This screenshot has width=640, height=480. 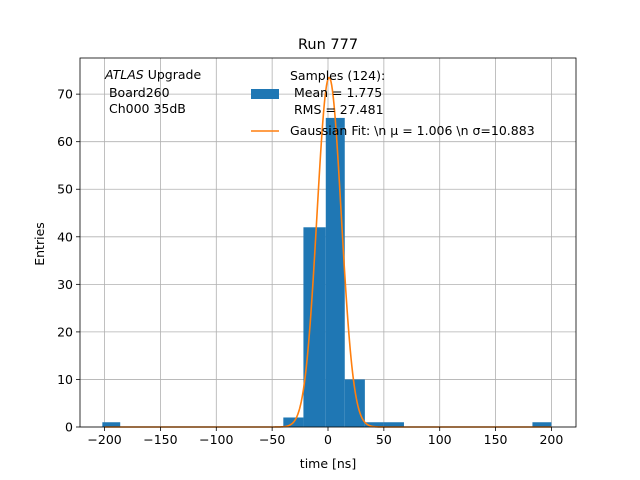 What do you see at coordinates (337, 109) in the screenshot?
I see `legend-hist-line-3: RMS = 27.481` at bounding box center [337, 109].